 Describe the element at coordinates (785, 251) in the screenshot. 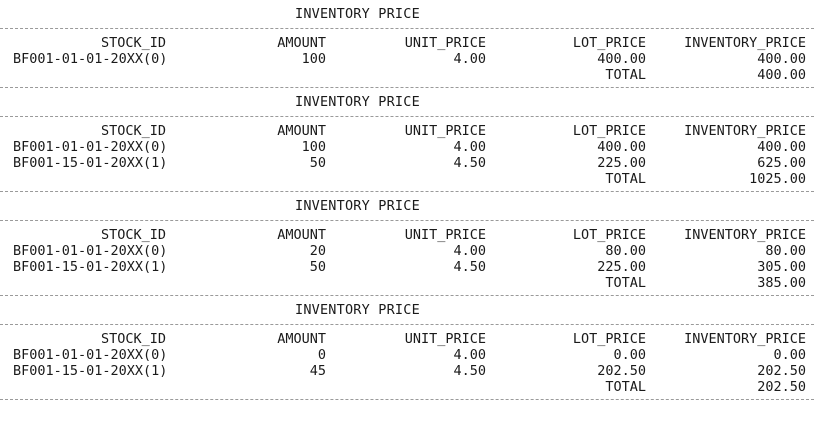

I see `inventory-price-cell: 80.00` at that location.